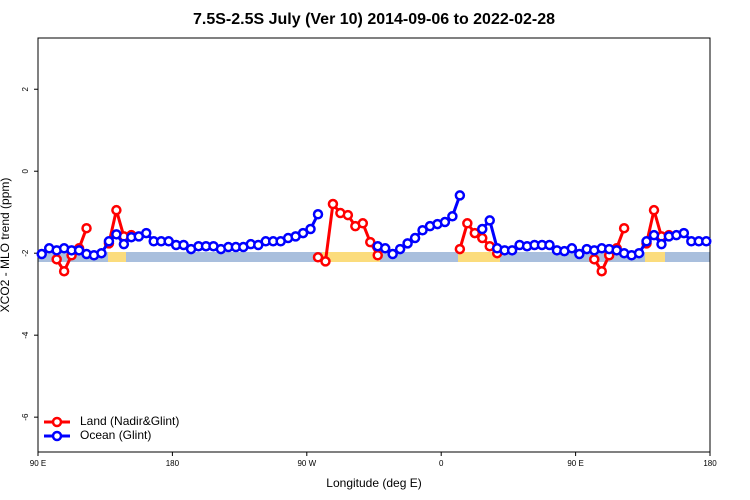 The height and width of the screenshot is (500, 750). What do you see at coordinates (115, 435) in the screenshot?
I see `legend-label: Ocean (Glint)` at bounding box center [115, 435].